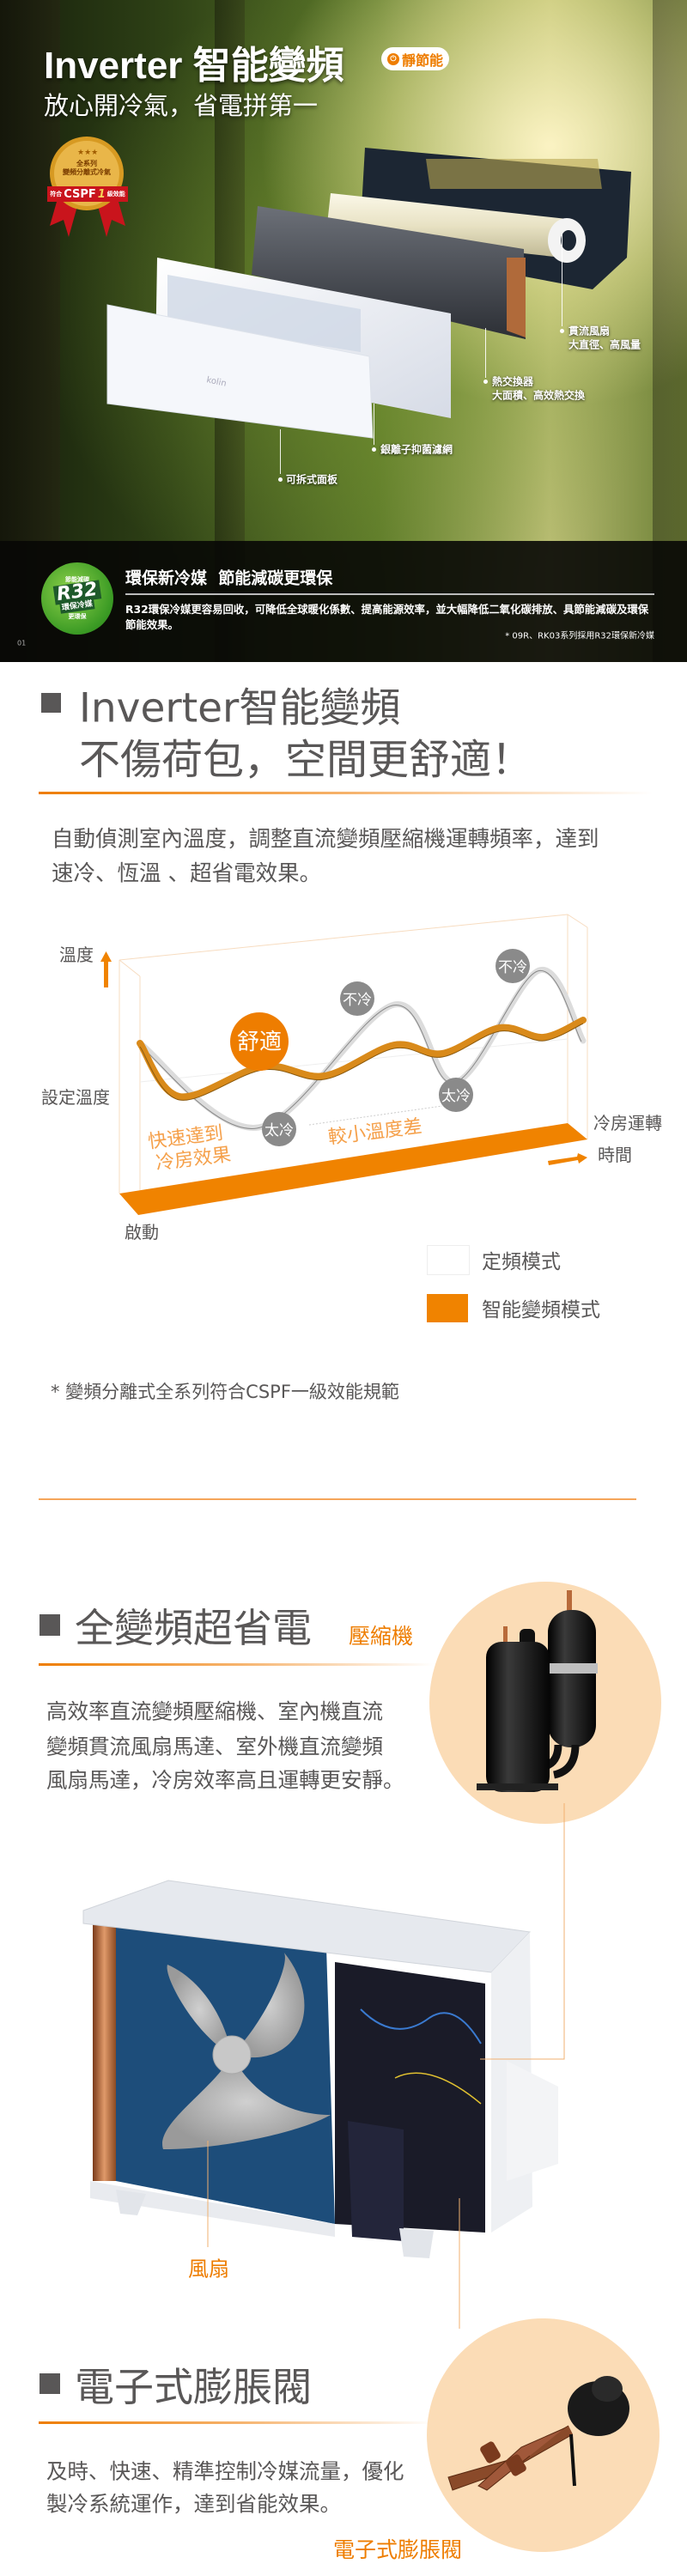  What do you see at coordinates (604, 345) in the screenshot?
I see `callout-crossflow-fan-desc: 大直徑、高風量` at bounding box center [604, 345].